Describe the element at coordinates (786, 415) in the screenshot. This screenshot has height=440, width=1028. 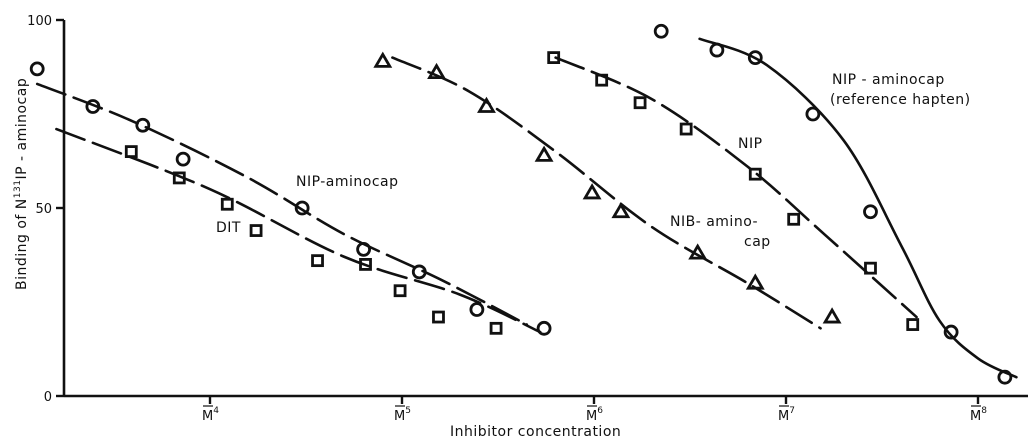
I see `x-tick-label: M7` at that location.